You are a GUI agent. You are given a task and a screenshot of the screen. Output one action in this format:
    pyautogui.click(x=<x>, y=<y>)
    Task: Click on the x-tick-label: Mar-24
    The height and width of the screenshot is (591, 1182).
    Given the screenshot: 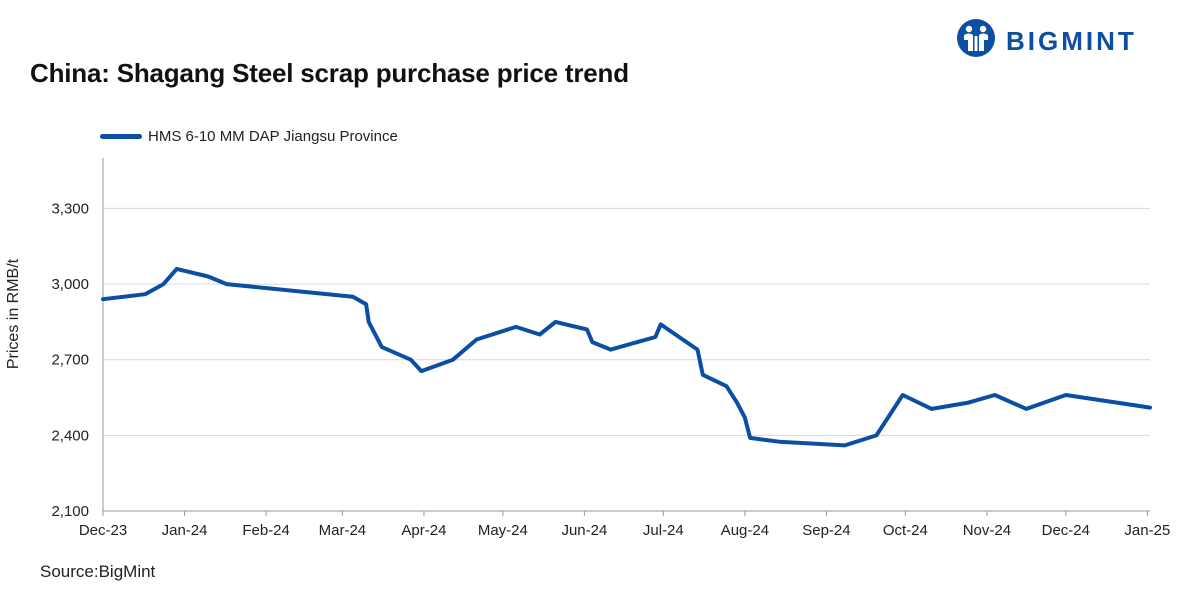 What is the action you would take?
    pyautogui.click(x=343, y=530)
    